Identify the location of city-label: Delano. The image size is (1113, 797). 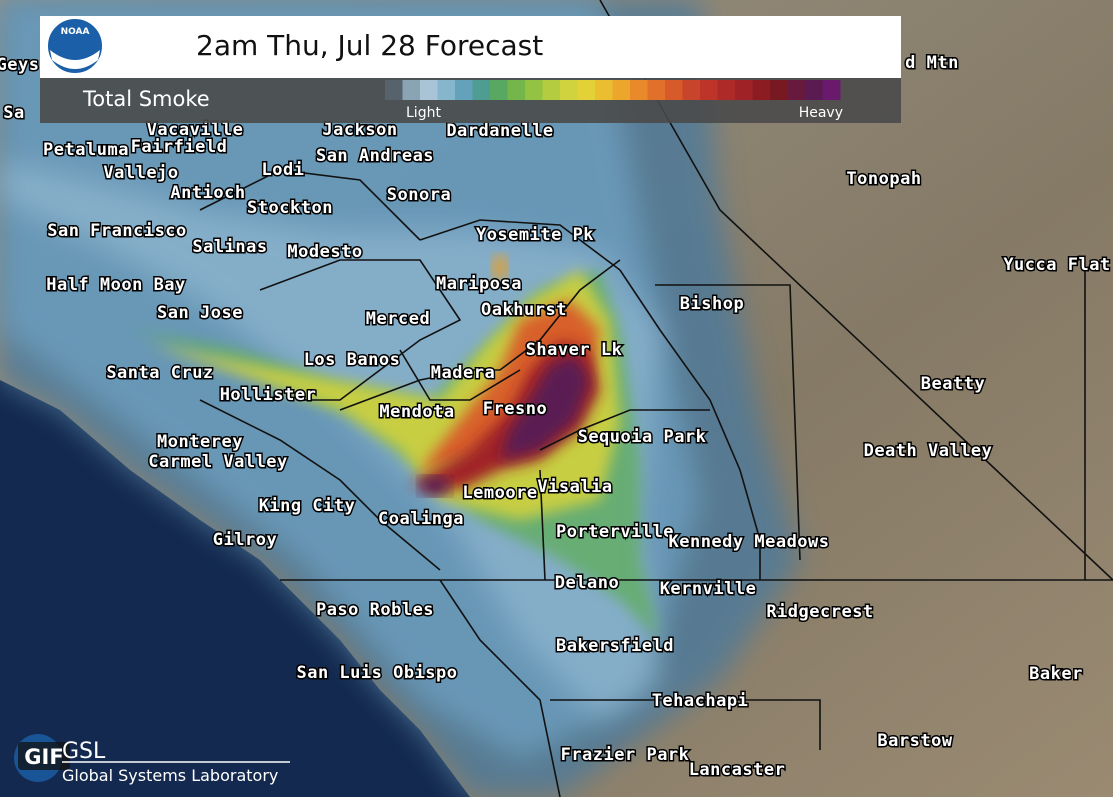
(587, 583).